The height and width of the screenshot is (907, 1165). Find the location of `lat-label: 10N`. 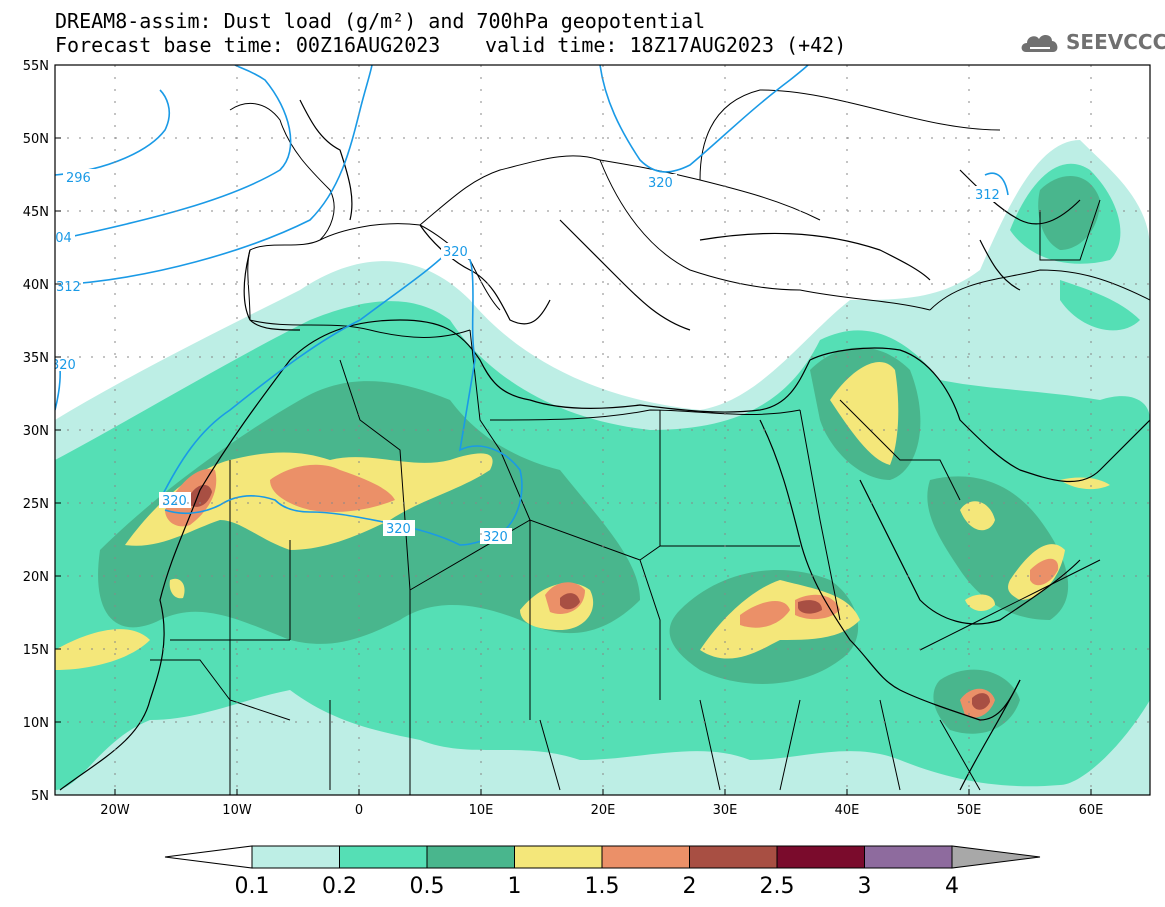

lat-label: 10N is located at coordinates (36, 723).